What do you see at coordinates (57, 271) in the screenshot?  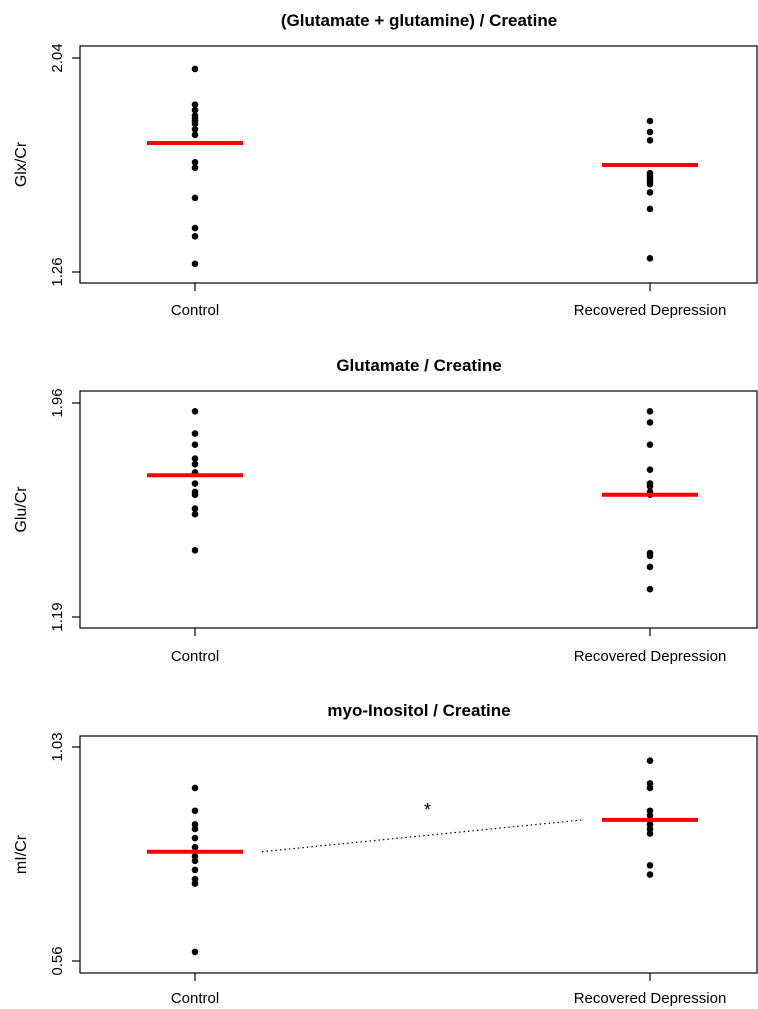 I see `y-tick-label: 1.26` at bounding box center [57, 271].